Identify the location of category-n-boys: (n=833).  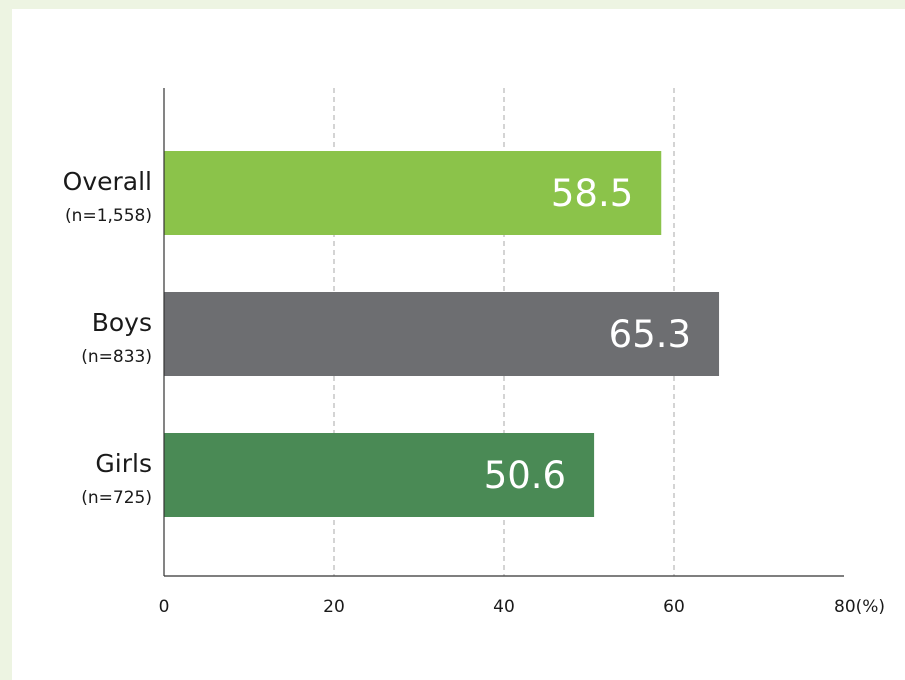
(116, 357).